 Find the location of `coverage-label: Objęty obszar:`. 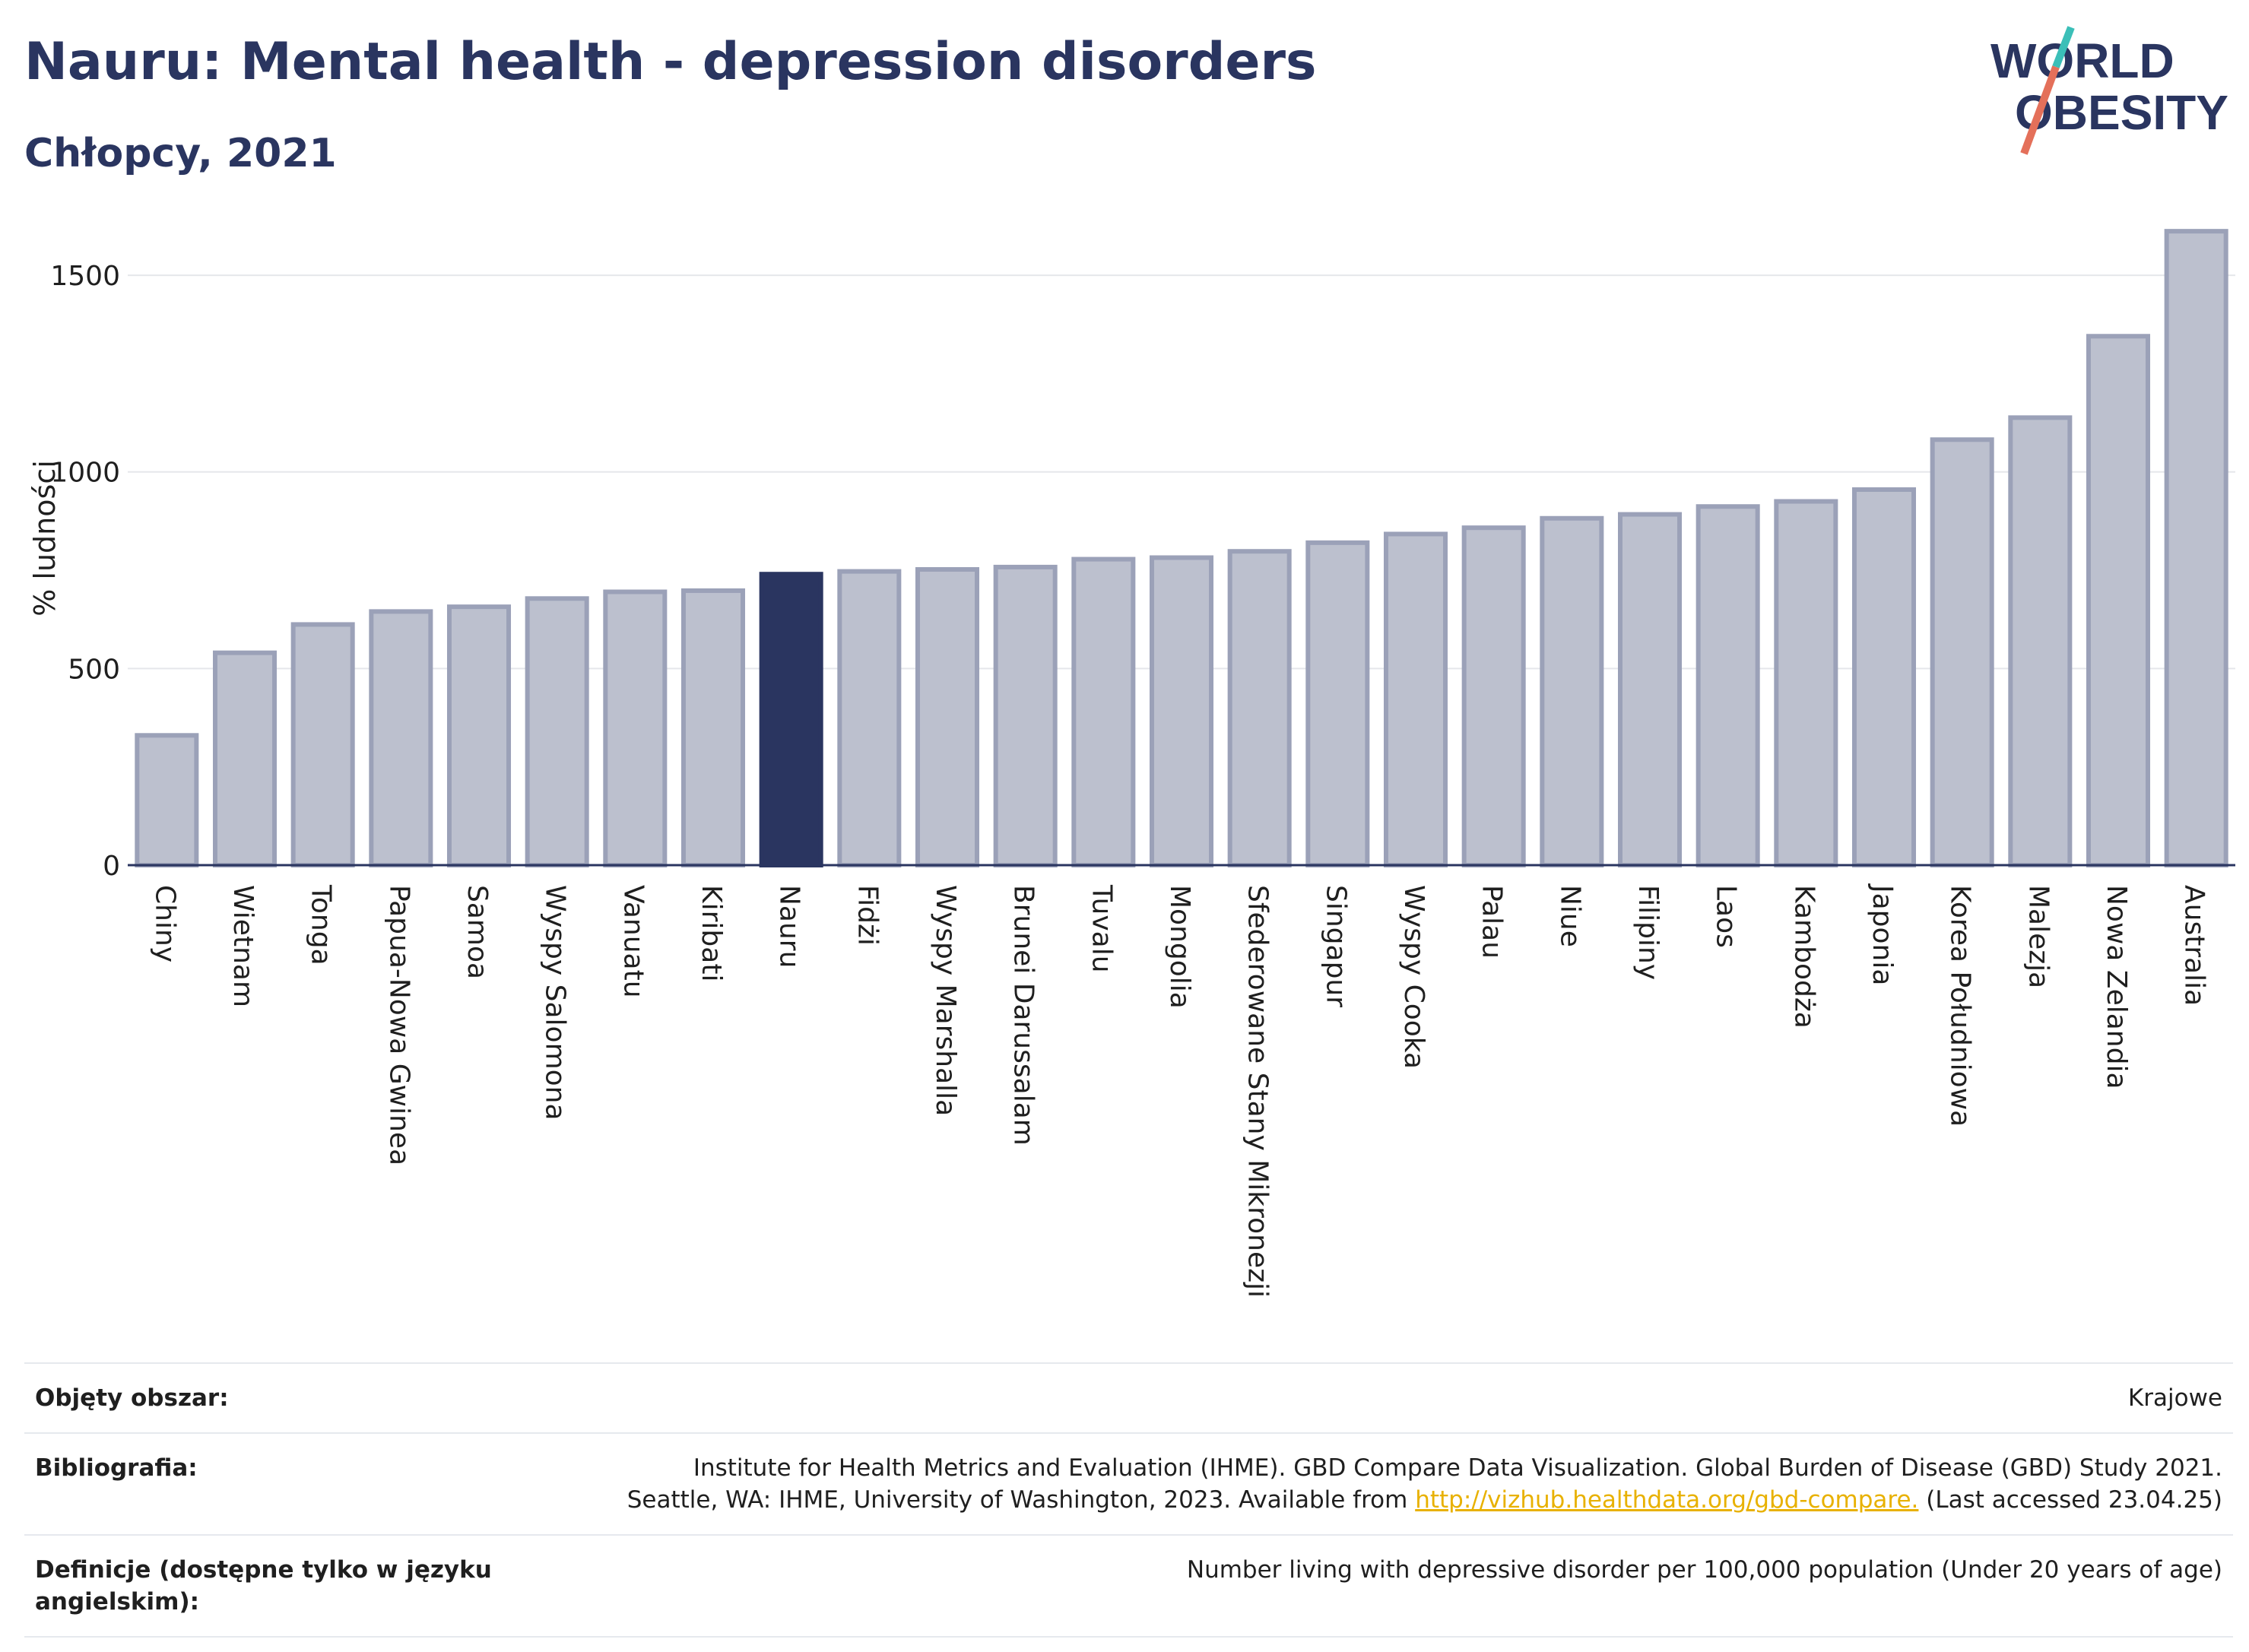

coverage-label: Objęty obszar: is located at coordinates (132, 1398).